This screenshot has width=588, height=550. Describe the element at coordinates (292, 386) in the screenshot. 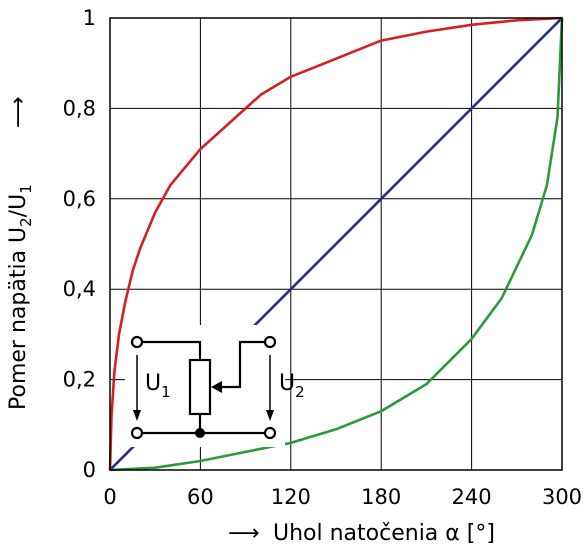

I see `inset-label-u2: U2` at that location.